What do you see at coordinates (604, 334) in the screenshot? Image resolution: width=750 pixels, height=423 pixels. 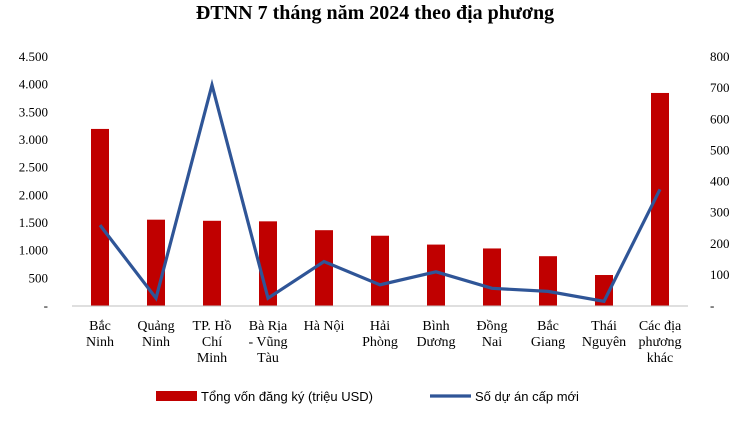 I see `x-category-label: Thái Nguyên` at bounding box center [604, 334].